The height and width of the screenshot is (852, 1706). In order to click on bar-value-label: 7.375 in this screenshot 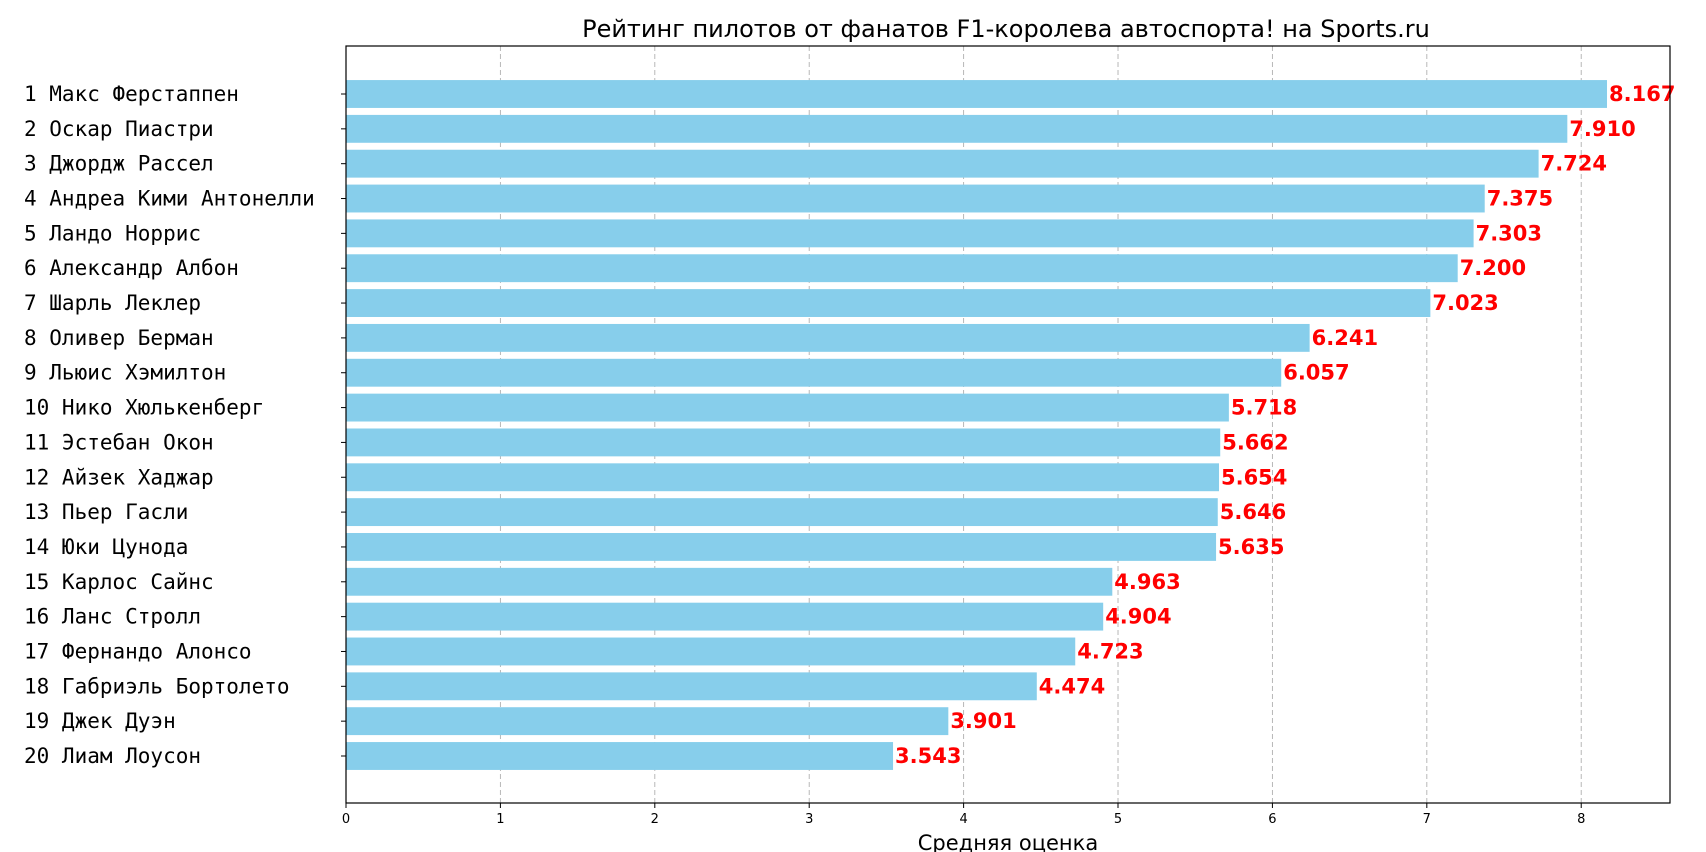, I will do `click(1520, 199)`.